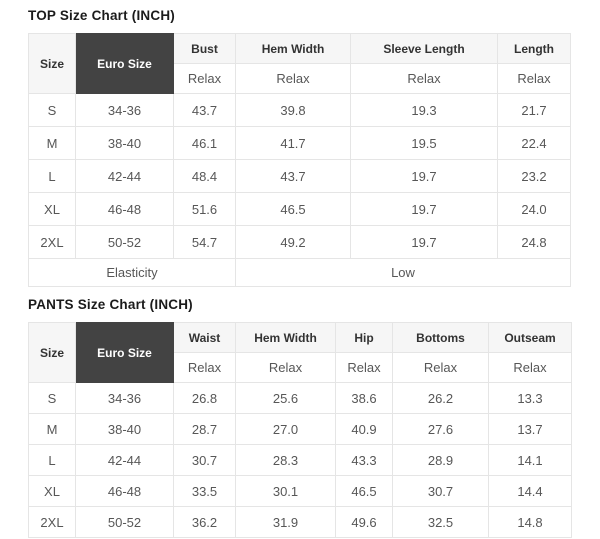 This screenshot has height=539, width=600. I want to click on value-cell: 26.2, so click(440, 398).